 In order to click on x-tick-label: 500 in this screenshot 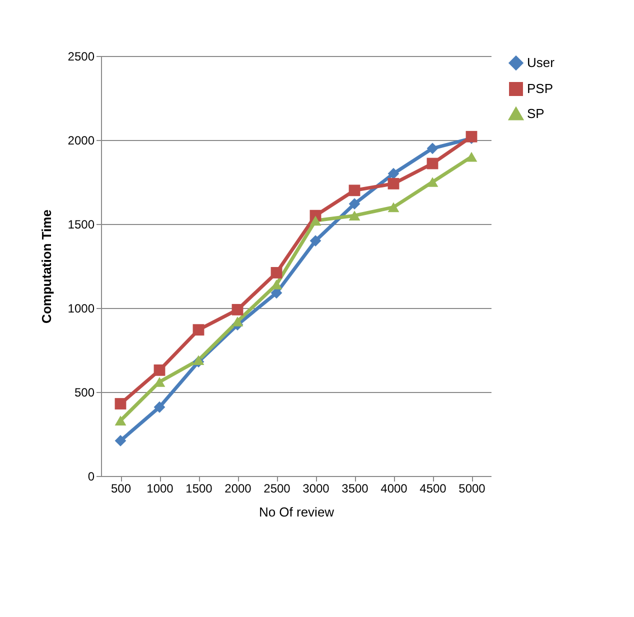, I will do `click(121, 489)`.